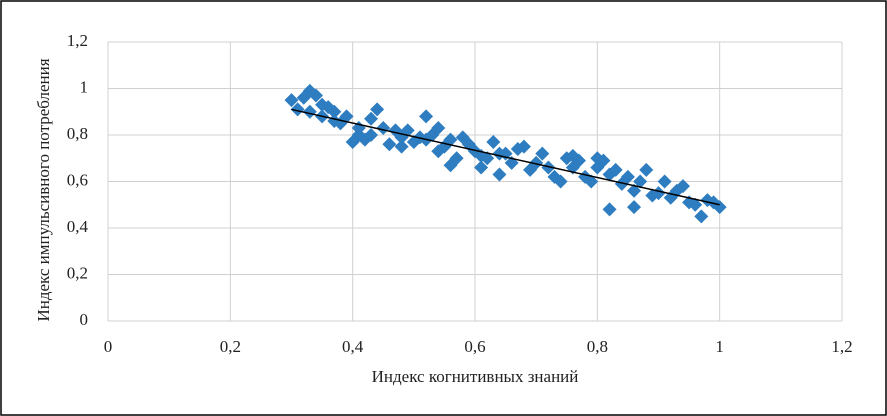 The image size is (887, 416). What do you see at coordinates (475, 376) in the screenshot?
I see `x-axis-title: Индекс когнитивных знаний` at bounding box center [475, 376].